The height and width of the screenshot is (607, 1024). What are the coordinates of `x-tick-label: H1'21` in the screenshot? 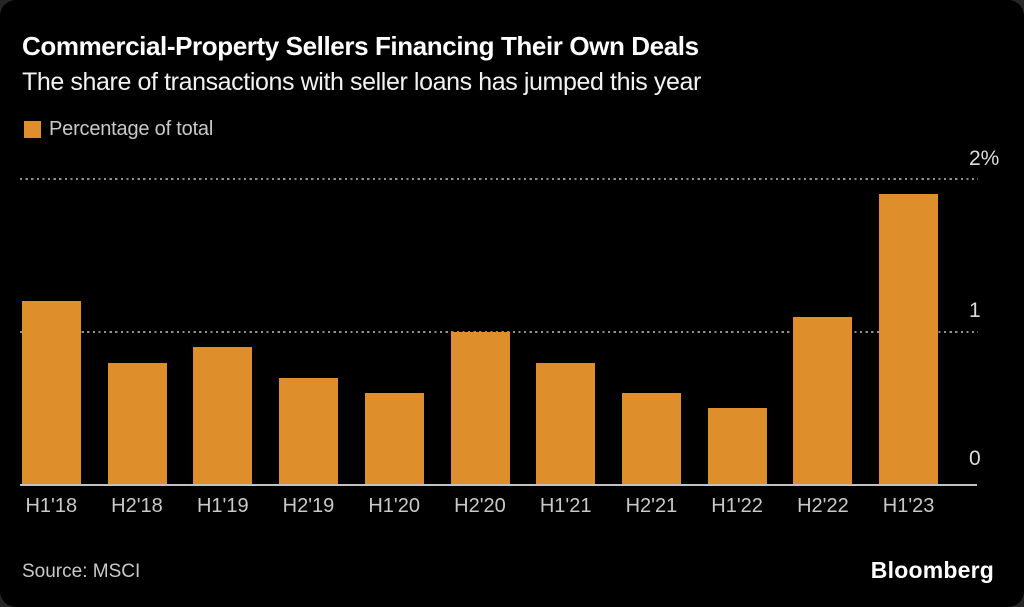 It's located at (565, 506).